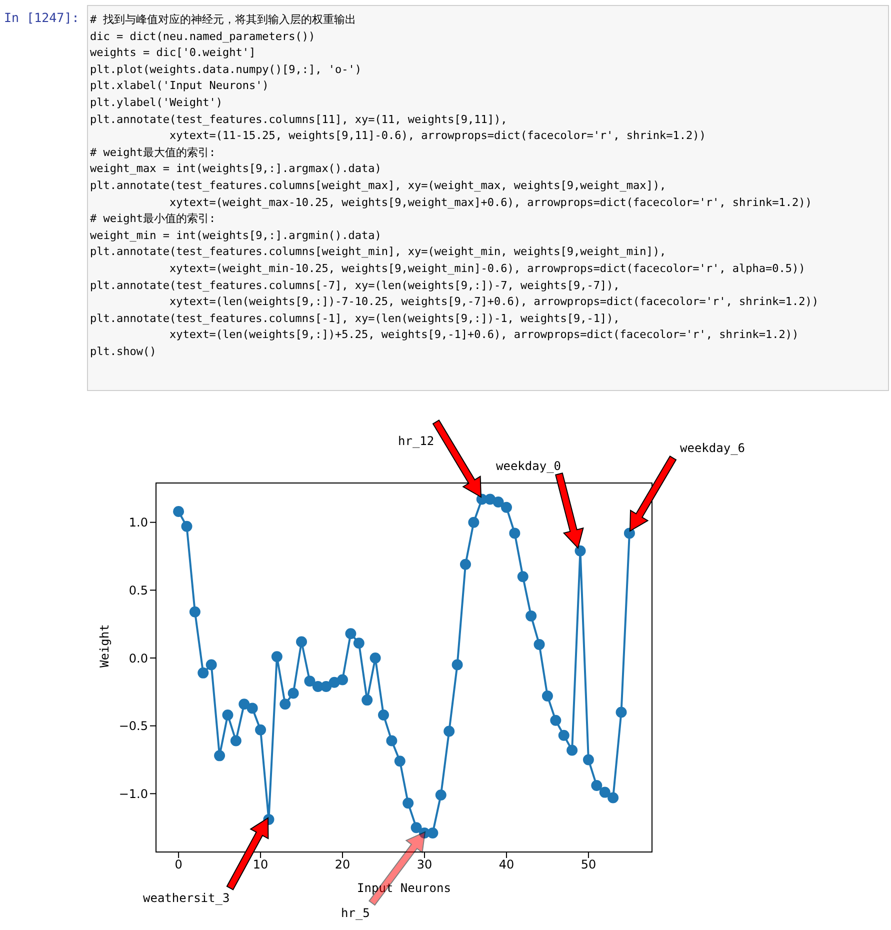 Image resolution: width=891 pixels, height=930 pixels. I want to click on text: plt.annotate(test_features.columns[11], xy=(11, weights[9,11]),, so click(299, 120).